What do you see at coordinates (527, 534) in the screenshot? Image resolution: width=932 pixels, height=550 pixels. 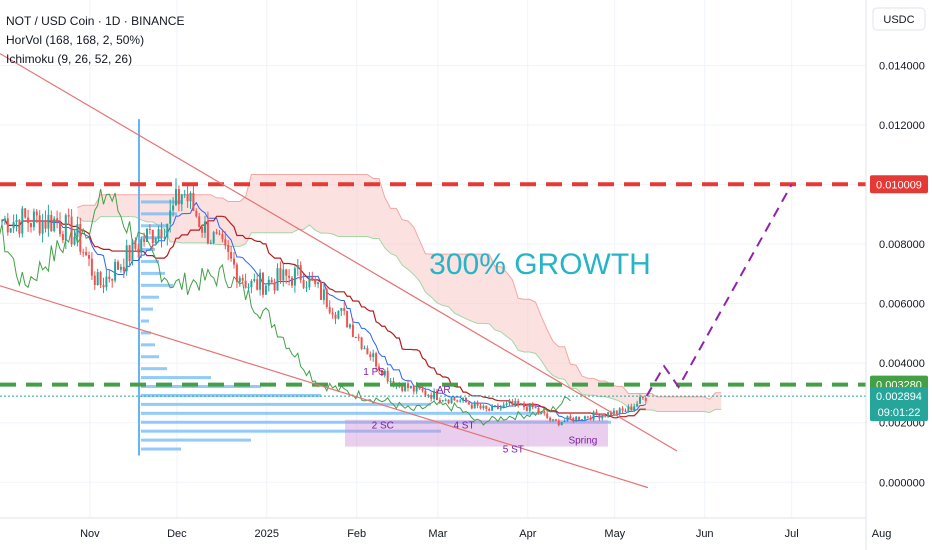 I see `time-tick-label: Apr` at bounding box center [527, 534].